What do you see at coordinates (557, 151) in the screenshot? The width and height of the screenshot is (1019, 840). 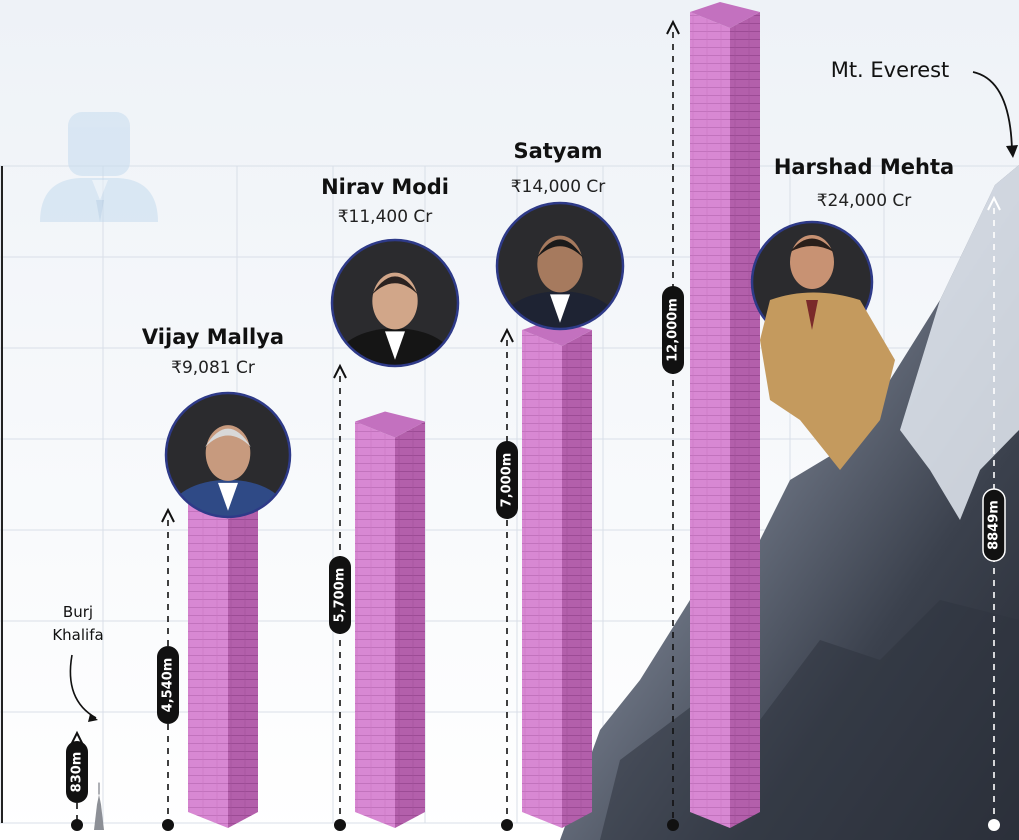 I see `name-label-satyam: Satyam` at bounding box center [557, 151].